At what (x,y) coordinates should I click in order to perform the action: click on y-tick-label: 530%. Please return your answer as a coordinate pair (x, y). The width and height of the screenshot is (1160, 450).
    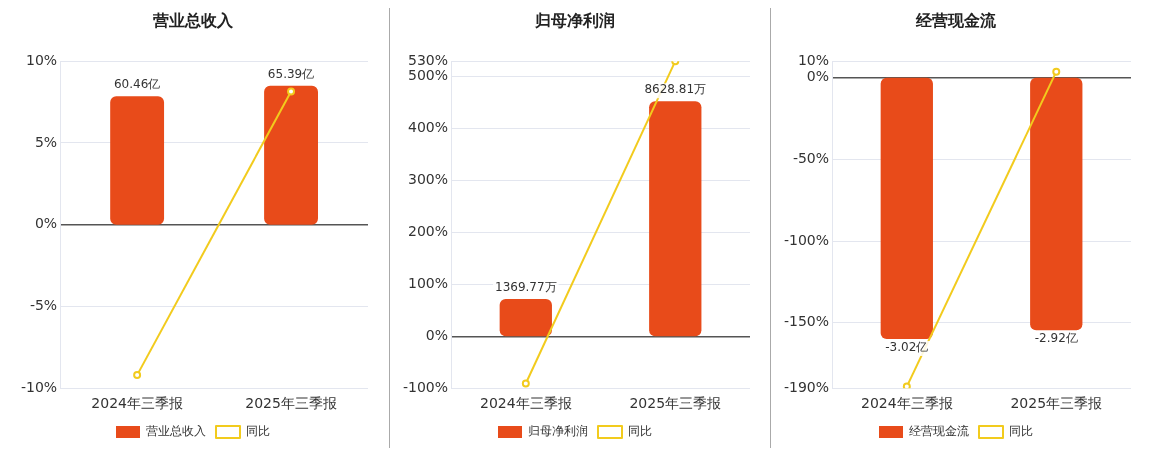
    Looking at the image, I should click on (428, 59).